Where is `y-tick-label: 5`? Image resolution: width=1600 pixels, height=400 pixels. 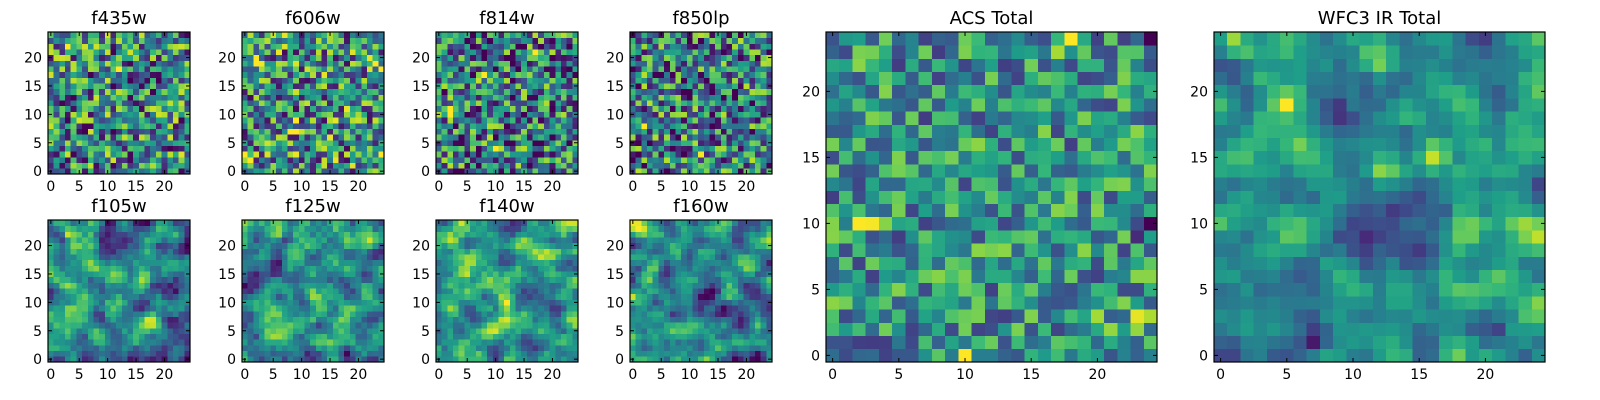 y-tick-label: 5 is located at coordinates (425, 332).